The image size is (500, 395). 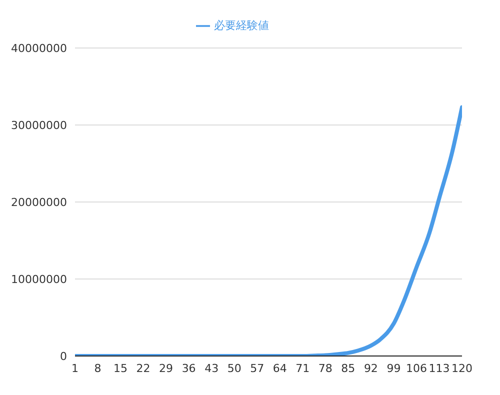 I want to click on x-tick-label: 50, so click(x=234, y=368).